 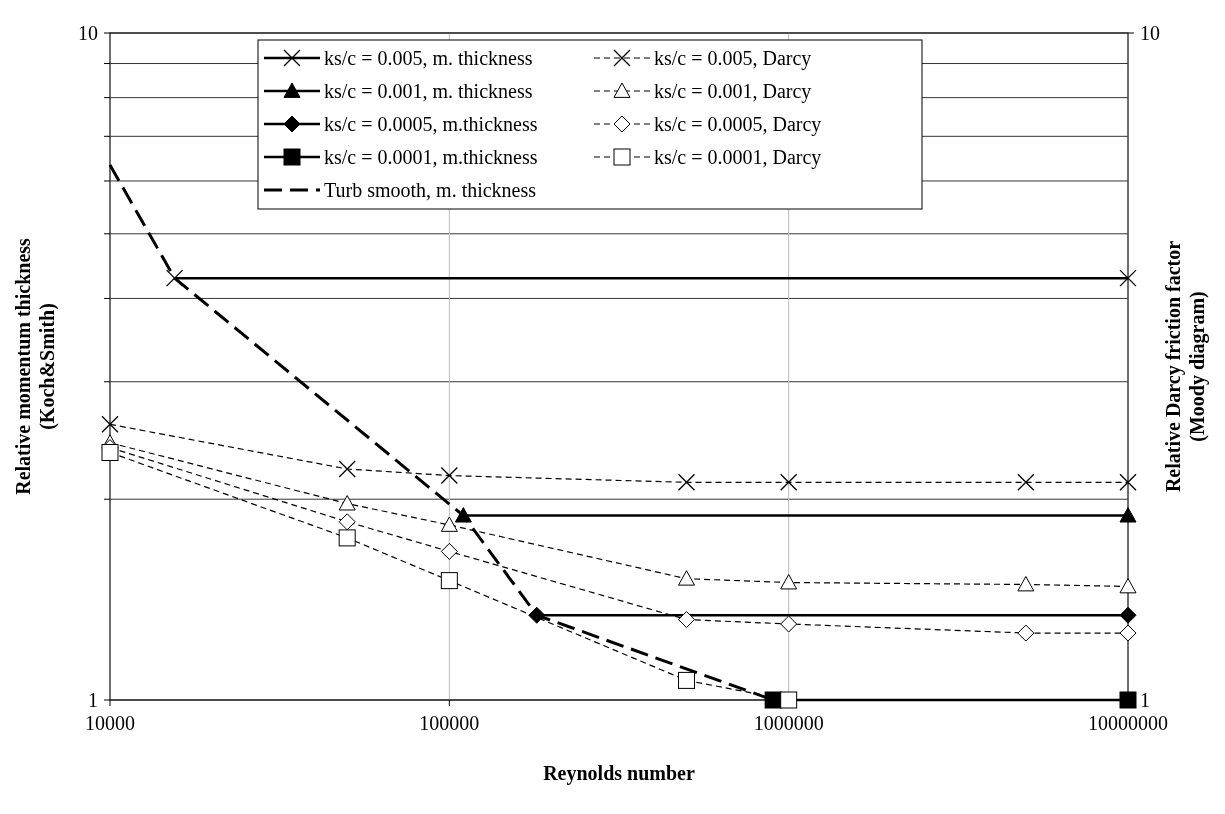 What do you see at coordinates (733, 58) in the screenshot?
I see `legend-label: ks/c = 0.005, Darcy` at bounding box center [733, 58].